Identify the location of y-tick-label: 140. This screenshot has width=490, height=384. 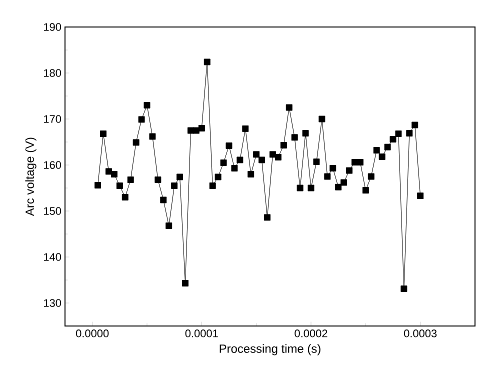
(53, 257).